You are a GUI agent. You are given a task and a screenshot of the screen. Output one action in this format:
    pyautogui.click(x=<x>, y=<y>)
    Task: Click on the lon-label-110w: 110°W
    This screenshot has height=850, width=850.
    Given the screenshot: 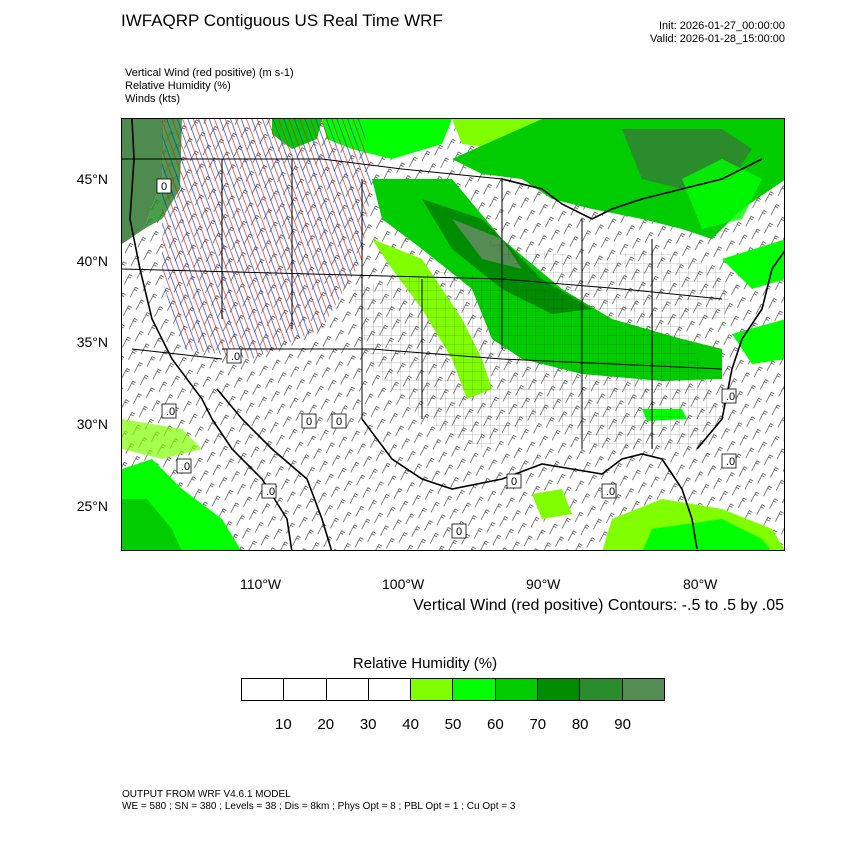 What is the action you would take?
    pyautogui.click(x=261, y=584)
    